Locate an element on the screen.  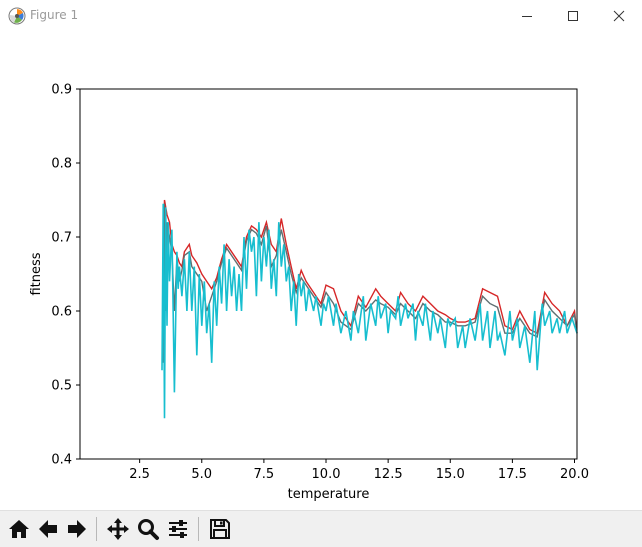
x-axis-label: temperature is located at coordinates (329, 494).